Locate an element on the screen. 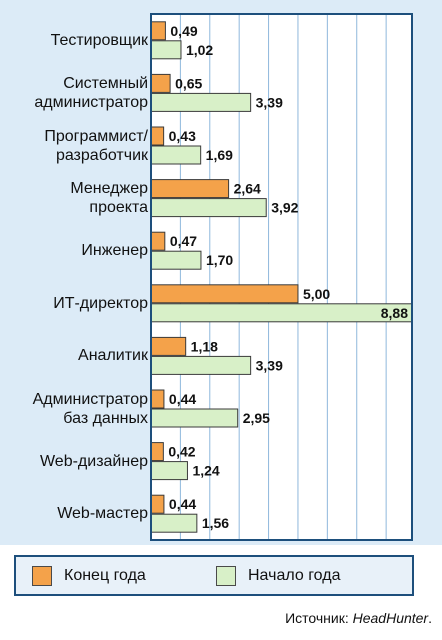  legend-item-end: Конец года is located at coordinates (89, 576).